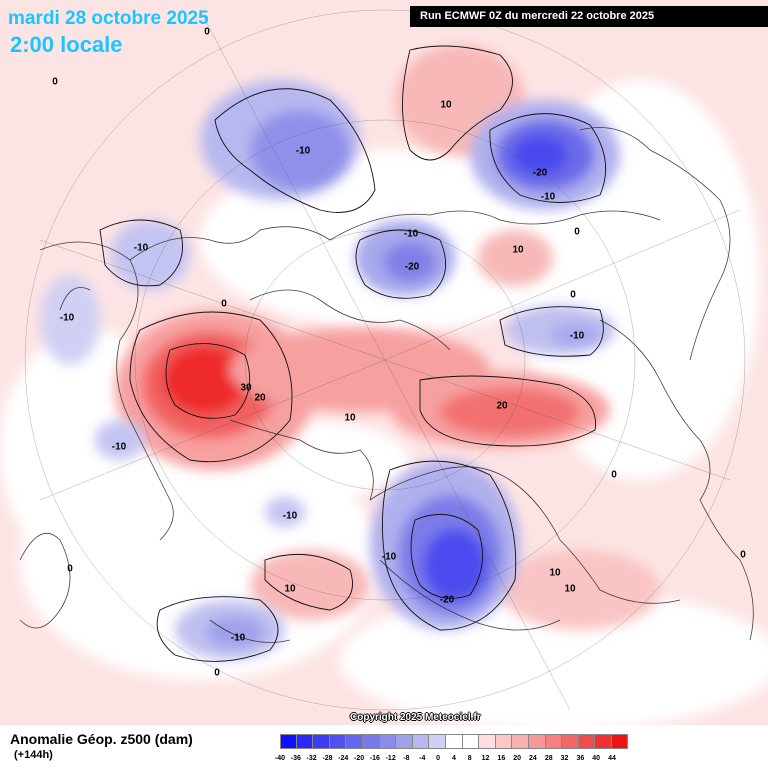 Image resolution: width=768 pixels, height=768 pixels. Describe the element at coordinates (33, 755) in the screenshot. I see `forecast-lead-time: (+144h)` at that location.